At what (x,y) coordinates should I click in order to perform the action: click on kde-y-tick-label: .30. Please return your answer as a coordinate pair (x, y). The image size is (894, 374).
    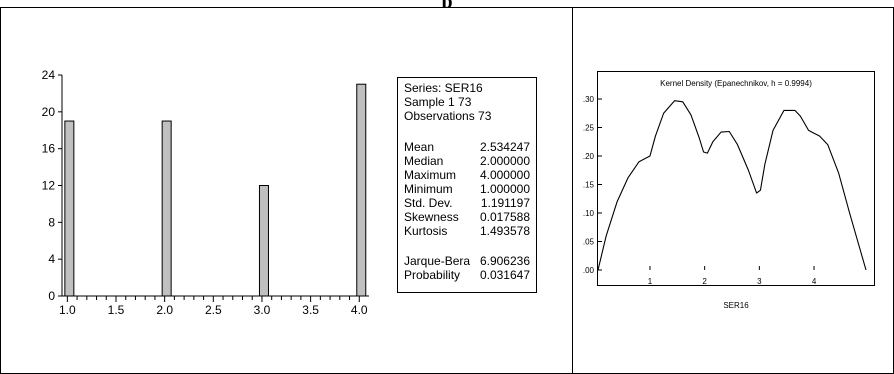
    Looking at the image, I should click on (589, 99).